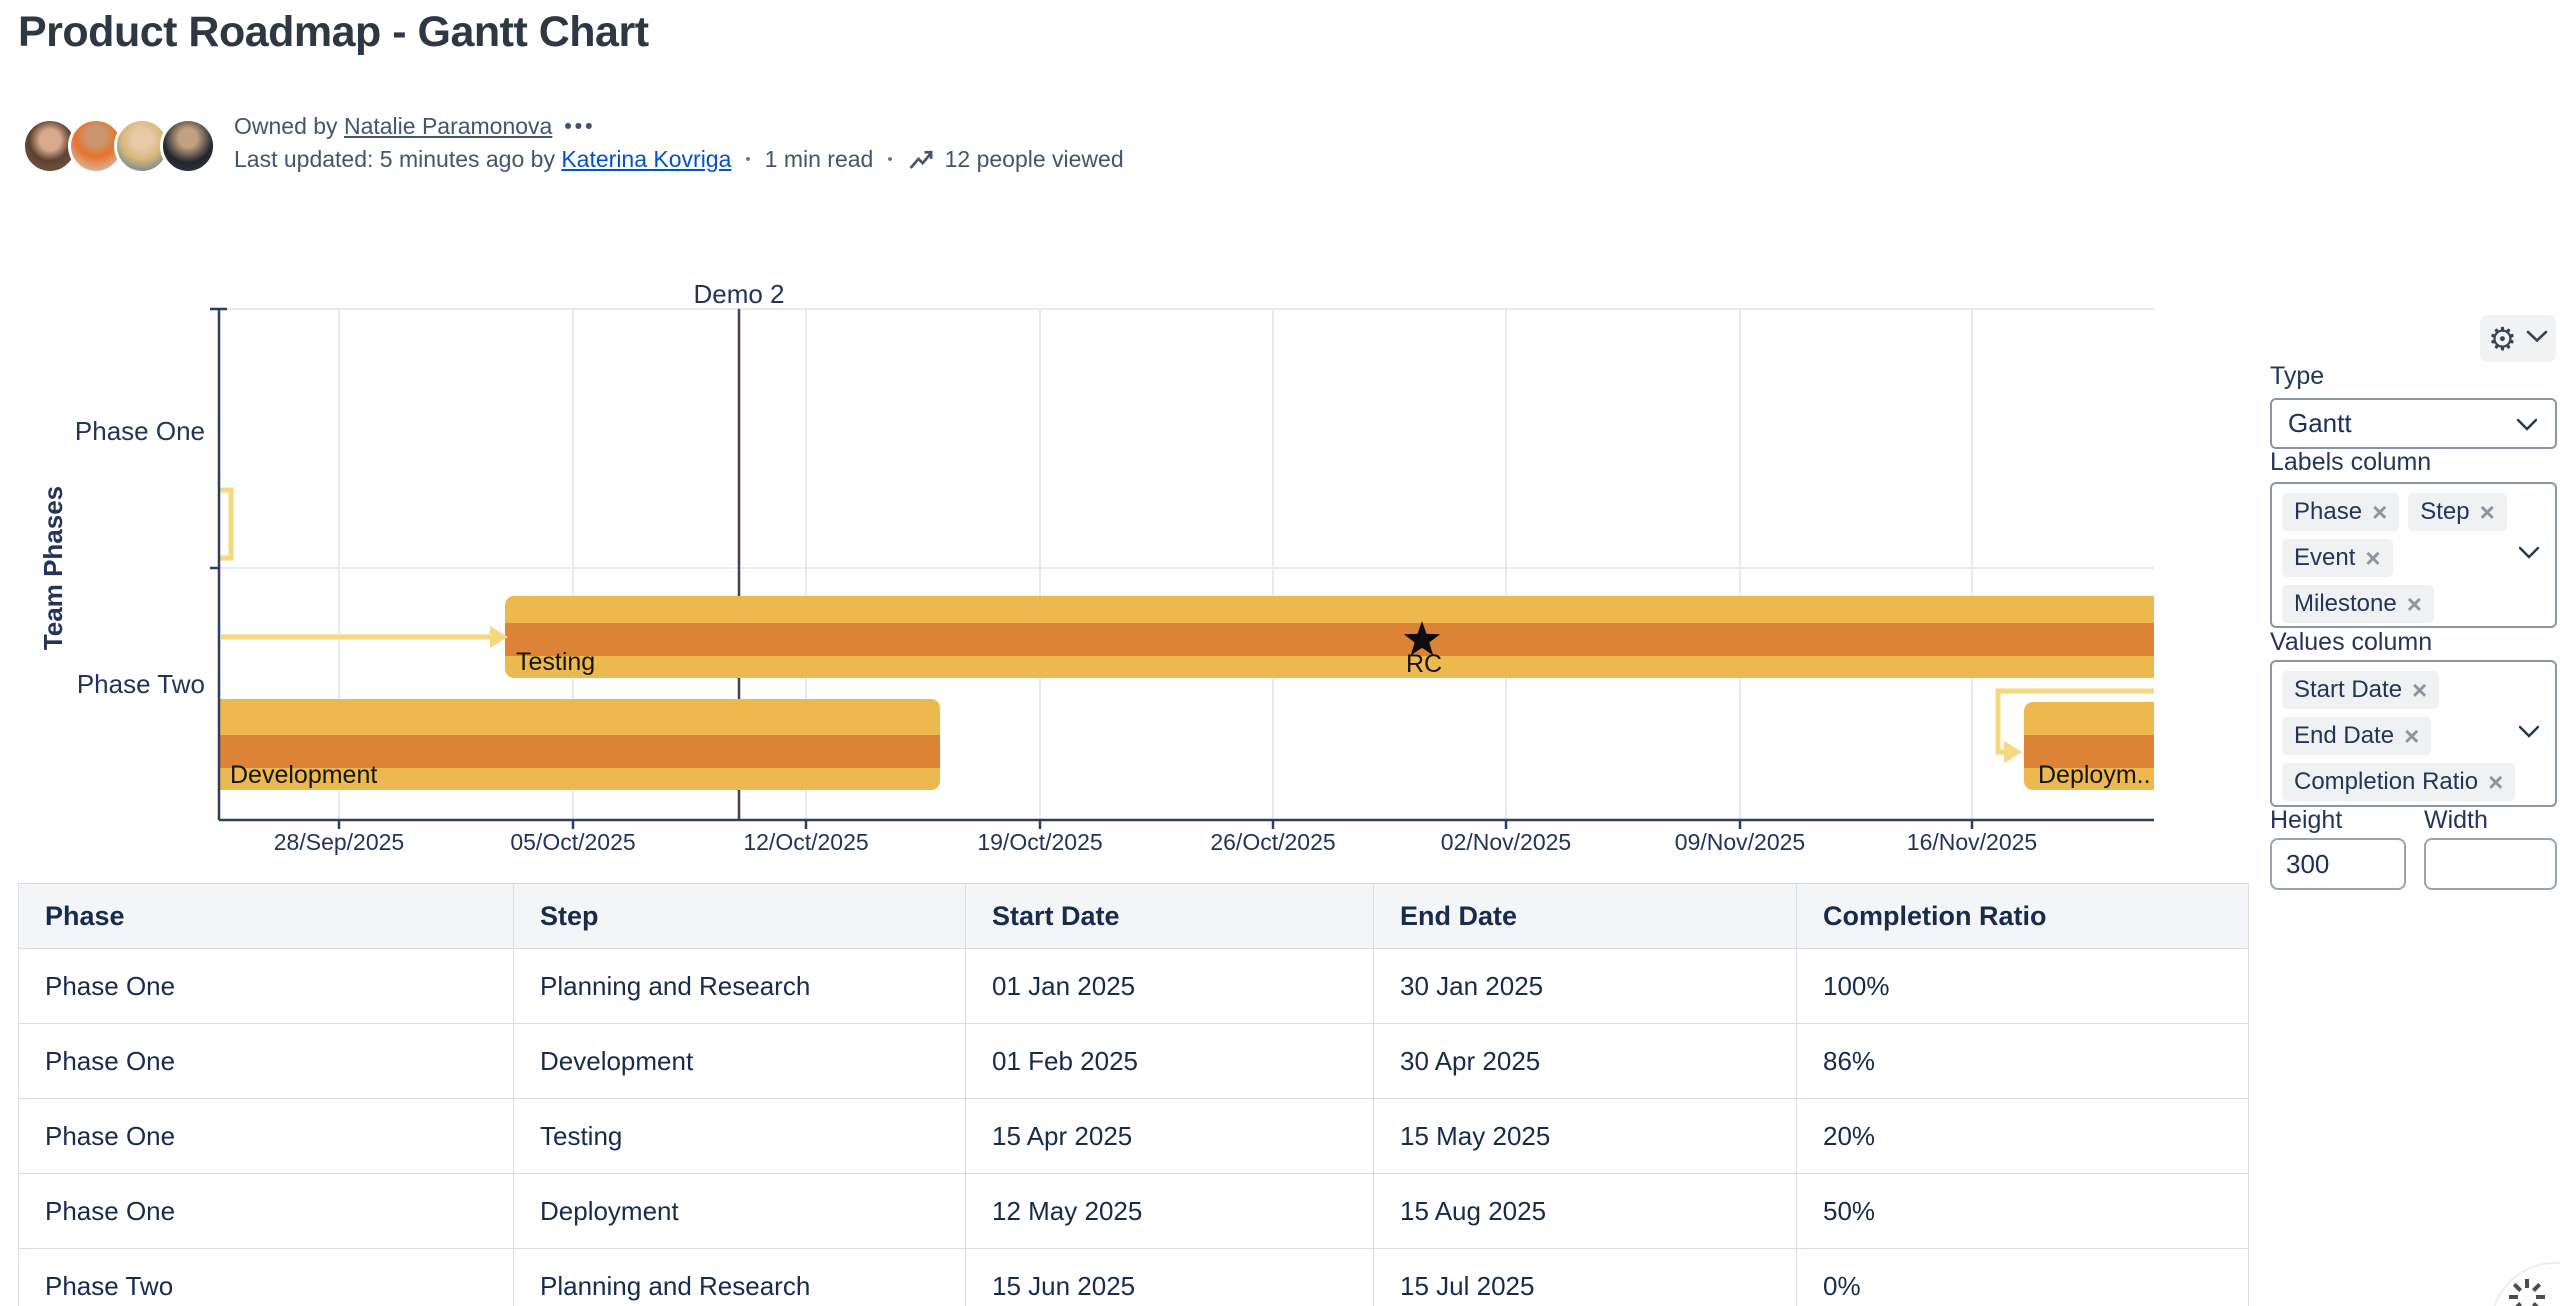 The width and height of the screenshot is (2560, 1306). Describe the element at coordinates (1972, 842) in the screenshot. I see `x-tick-label: 16/Nov/2025` at that location.